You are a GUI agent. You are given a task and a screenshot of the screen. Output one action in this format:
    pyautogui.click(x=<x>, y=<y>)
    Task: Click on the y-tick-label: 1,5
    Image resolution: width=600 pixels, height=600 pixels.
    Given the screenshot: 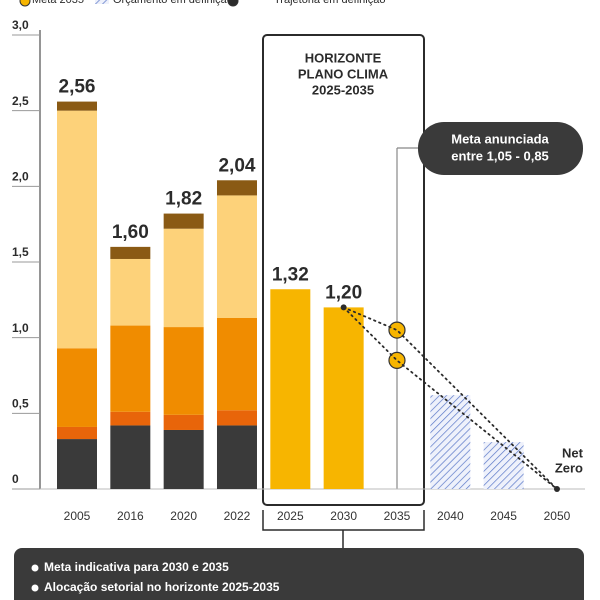 What is the action you would take?
    pyautogui.click(x=20, y=252)
    